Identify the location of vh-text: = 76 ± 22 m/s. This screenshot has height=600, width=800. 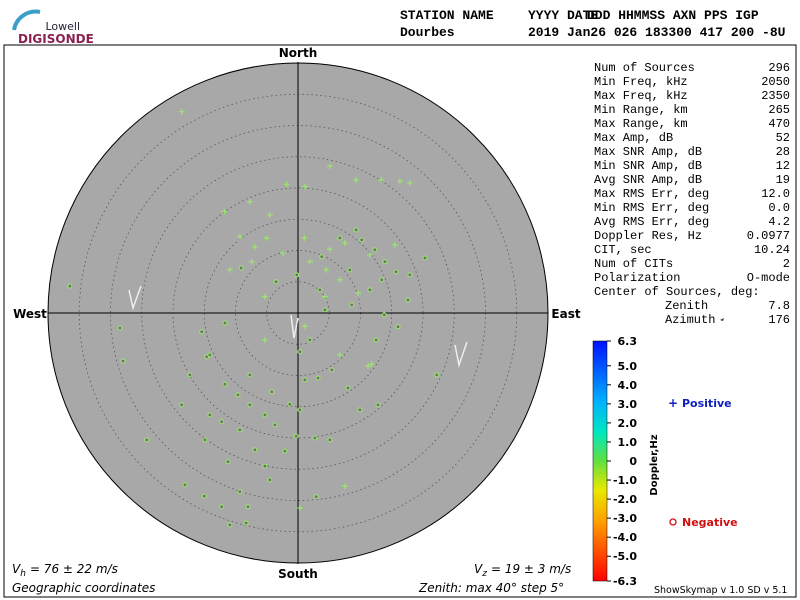
(74, 569).